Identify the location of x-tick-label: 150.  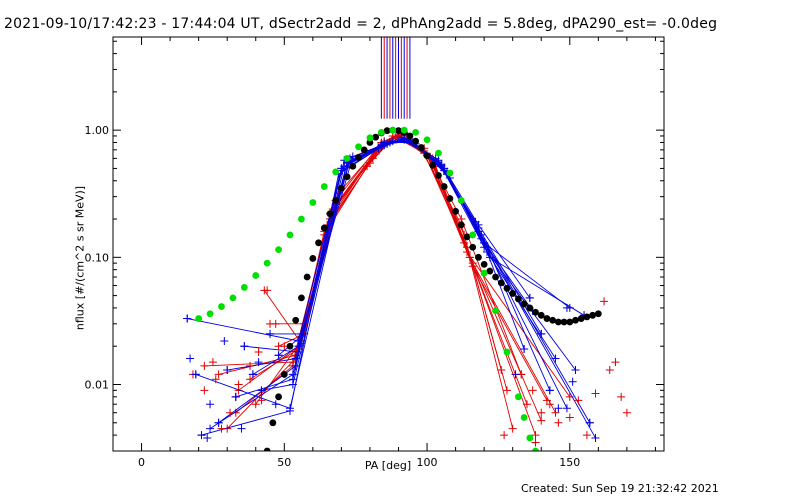
(569, 462).